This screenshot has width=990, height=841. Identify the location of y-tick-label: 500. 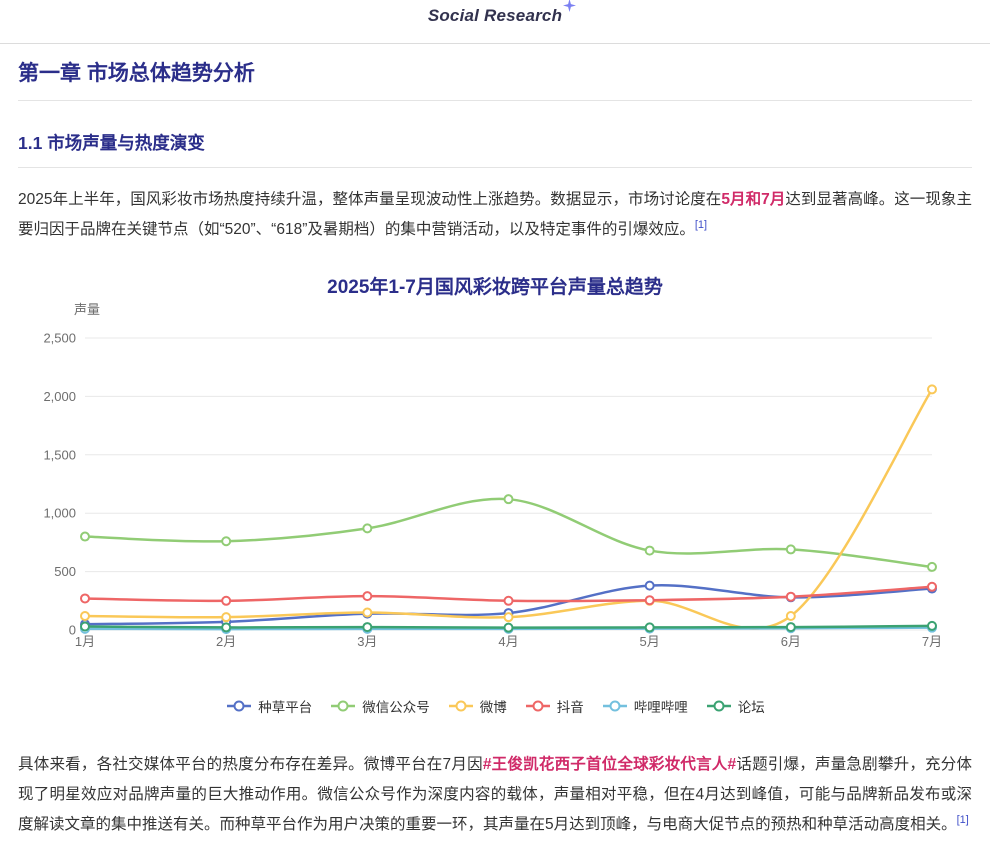
(65, 571).